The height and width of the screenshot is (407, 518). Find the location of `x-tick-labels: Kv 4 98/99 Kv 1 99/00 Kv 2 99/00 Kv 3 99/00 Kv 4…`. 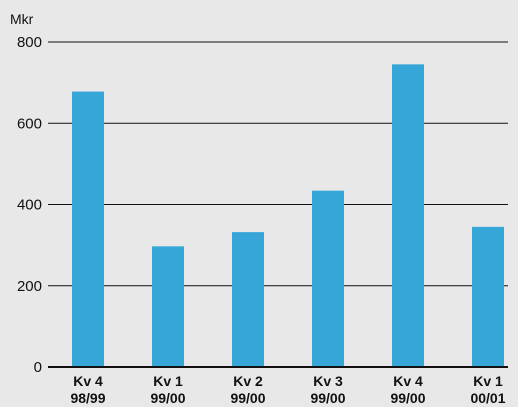

x-tick-labels: Kv 4 98/99 Kv 1 99/00 Kv 2 99/00 Kv 3 99/00 Kv 4… is located at coordinates (287, 389).